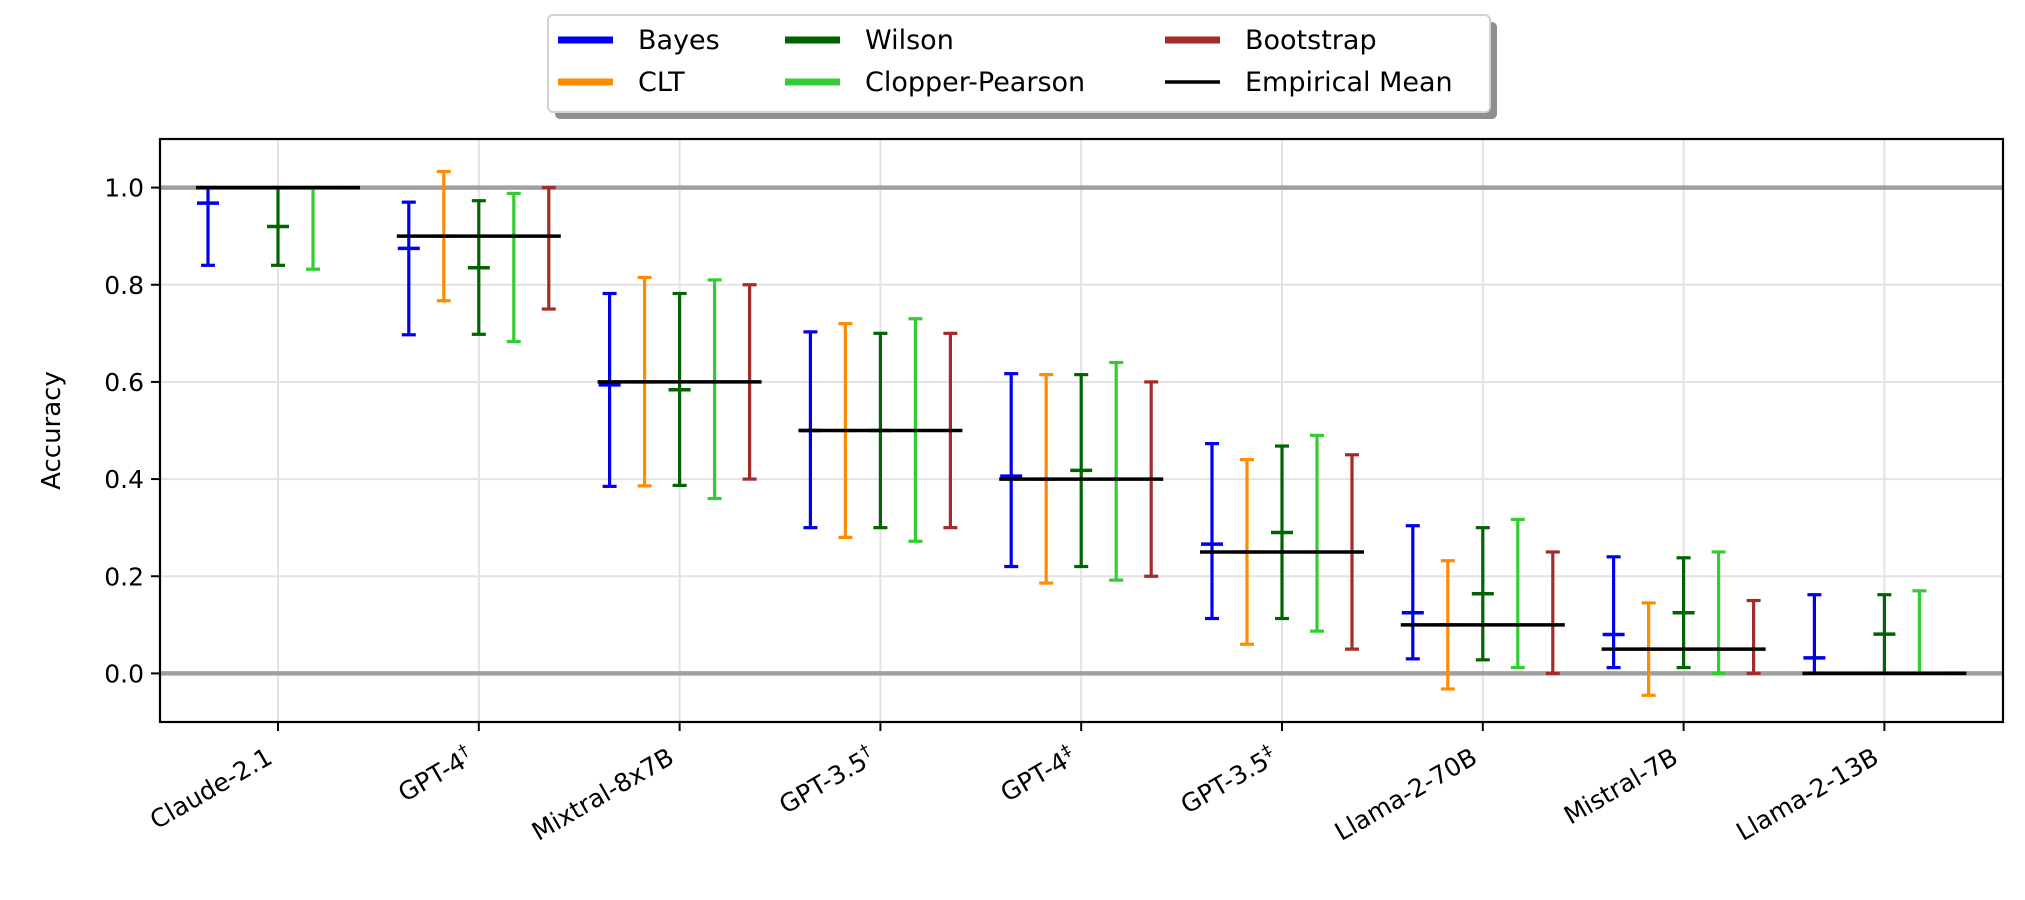 The height and width of the screenshot is (900, 2025). What do you see at coordinates (52, 430) in the screenshot?
I see `y-axis-label: Accuracy` at bounding box center [52, 430].